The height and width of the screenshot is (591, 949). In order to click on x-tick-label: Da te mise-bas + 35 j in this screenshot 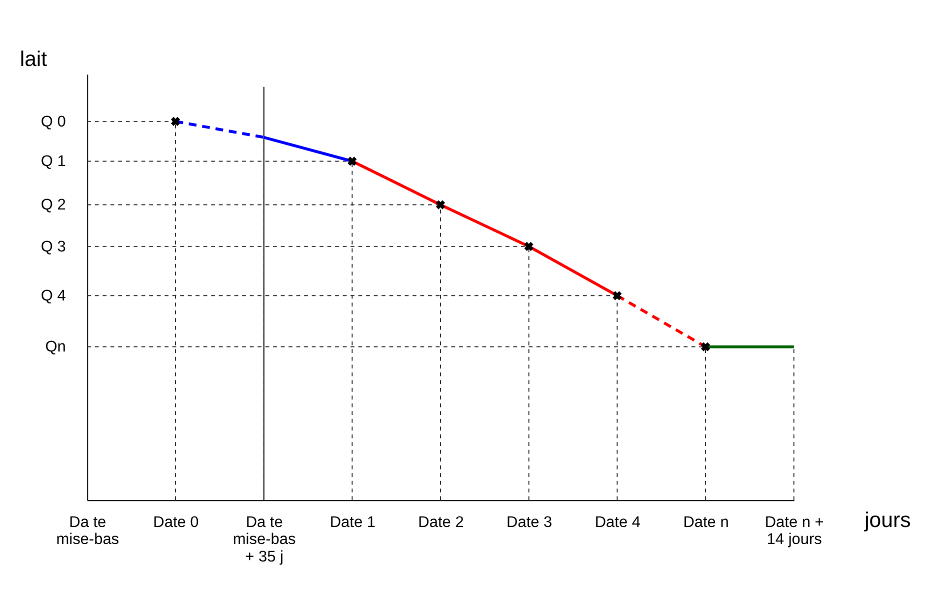, I will do `click(264, 540)`.